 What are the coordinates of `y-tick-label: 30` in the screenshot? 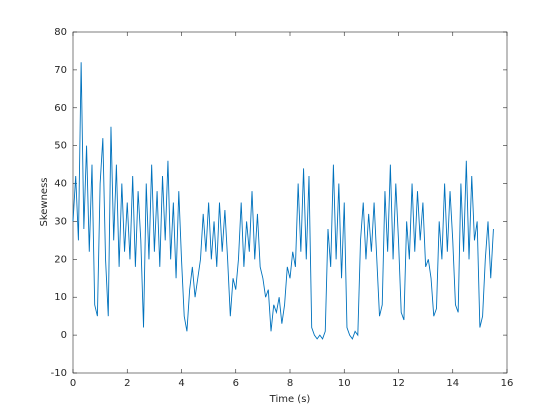 It's located at (60, 221).